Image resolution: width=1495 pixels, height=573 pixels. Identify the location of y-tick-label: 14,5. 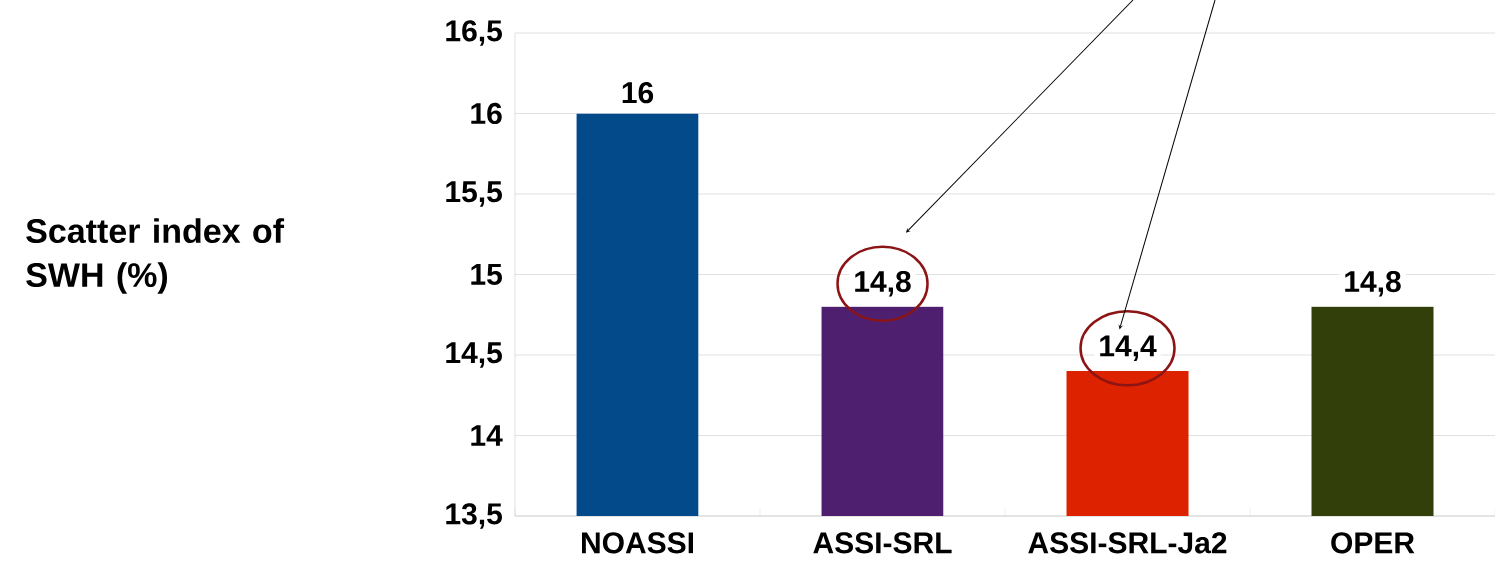
(474, 355).